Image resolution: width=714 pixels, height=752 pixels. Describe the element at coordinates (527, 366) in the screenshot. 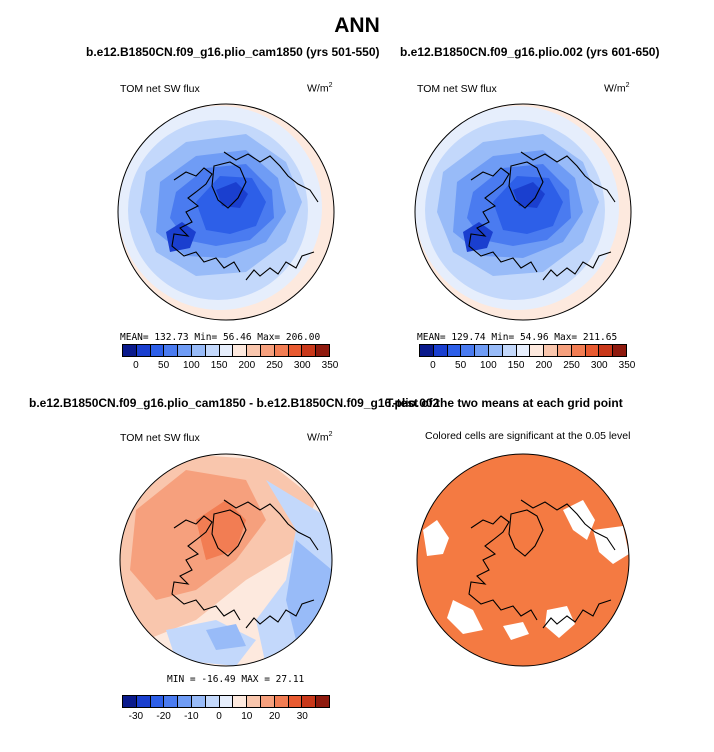

I see `colorbar-ticks-panel-2: 0 50 100 150 200 250 300 350` at that location.